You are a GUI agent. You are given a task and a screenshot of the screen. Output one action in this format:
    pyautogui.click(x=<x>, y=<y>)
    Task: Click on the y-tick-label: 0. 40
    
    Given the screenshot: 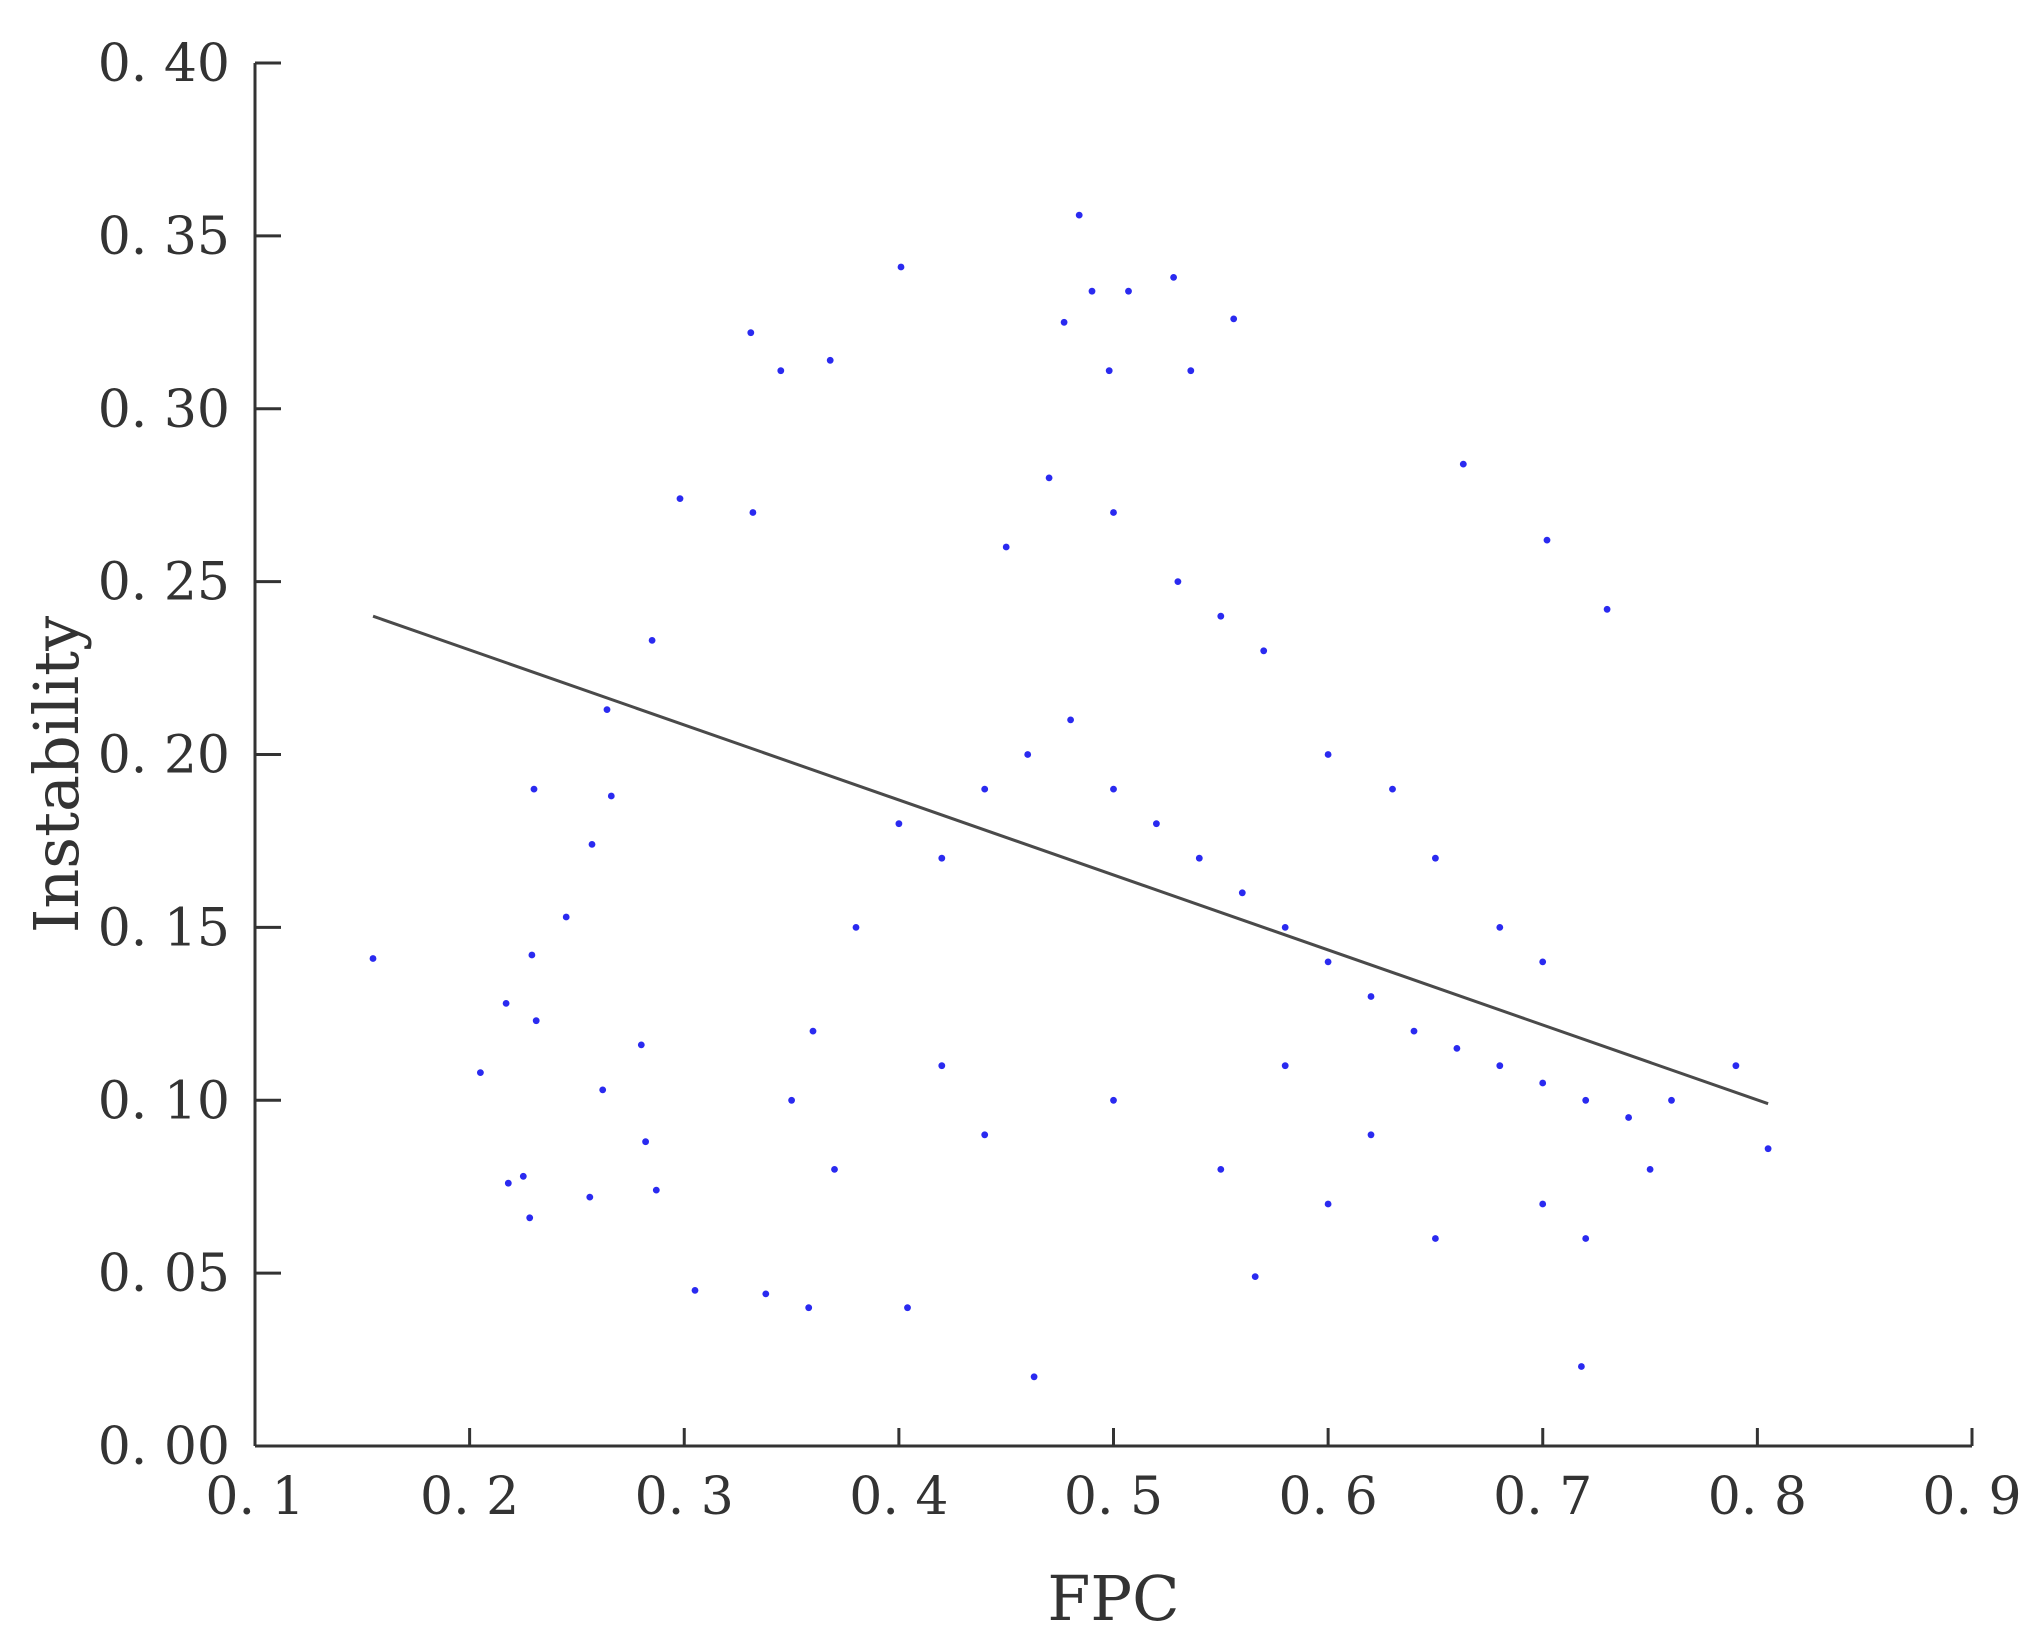 What is the action you would take?
    pyautogui.click(x=164, y=64)
    